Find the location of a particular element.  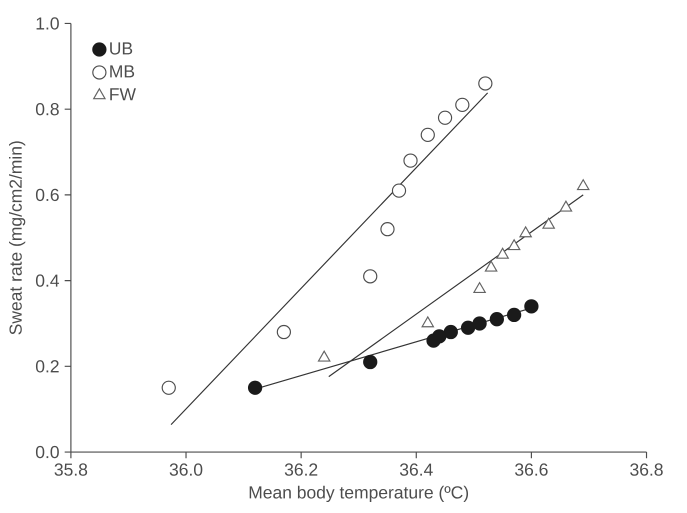

y-axis-title: Sweat rate (mg/cm2/min) is located at coordinates (17, 237).